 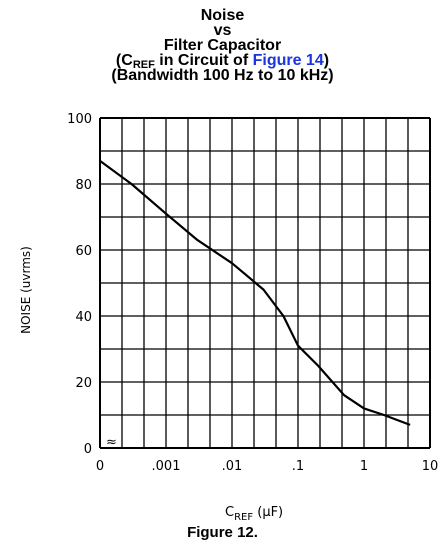 What do you see at coordinates (83, 185) in the screenshot?
I see `y-tick-label: 80` at bounding box center [83, 185].